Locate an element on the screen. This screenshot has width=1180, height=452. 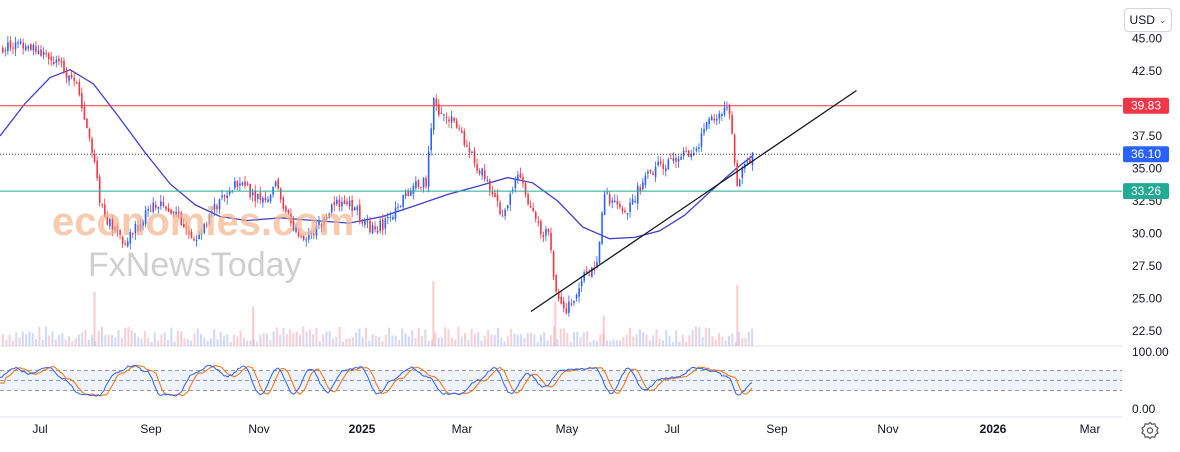
currency-selector: USD ⌄ is located at coordinates (1148, 20).